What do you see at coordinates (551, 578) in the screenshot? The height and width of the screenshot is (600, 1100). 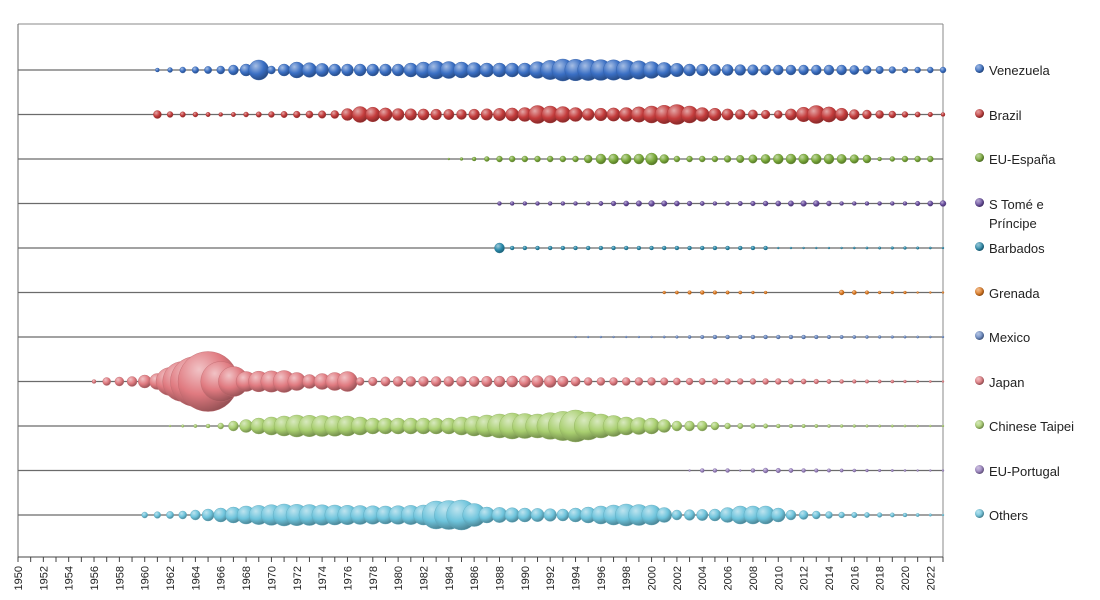 I see `x-tick-label: 1992` at bounding box center [551, 578].